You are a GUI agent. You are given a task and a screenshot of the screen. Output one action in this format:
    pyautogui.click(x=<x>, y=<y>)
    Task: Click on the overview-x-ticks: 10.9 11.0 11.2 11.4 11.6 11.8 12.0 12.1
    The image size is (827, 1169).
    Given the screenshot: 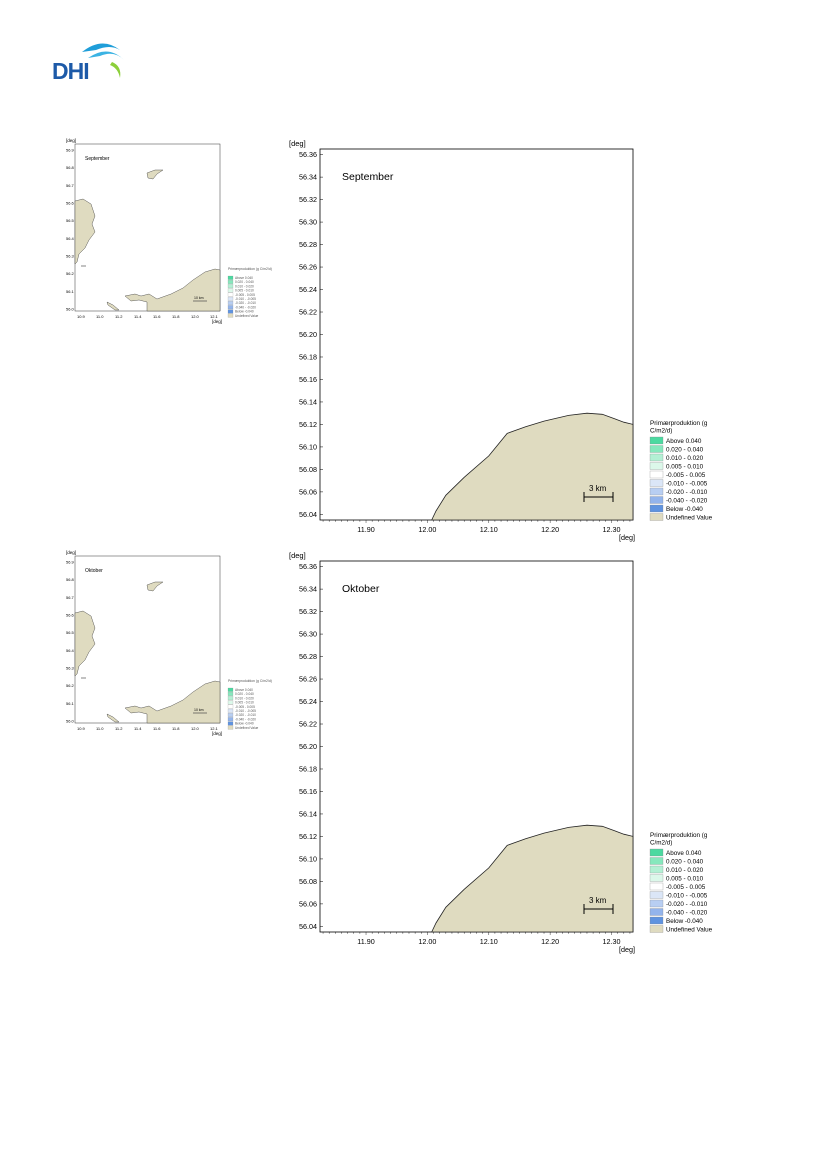 What is the action you would take?
    pyautogui.click(x=148, y=316)
    